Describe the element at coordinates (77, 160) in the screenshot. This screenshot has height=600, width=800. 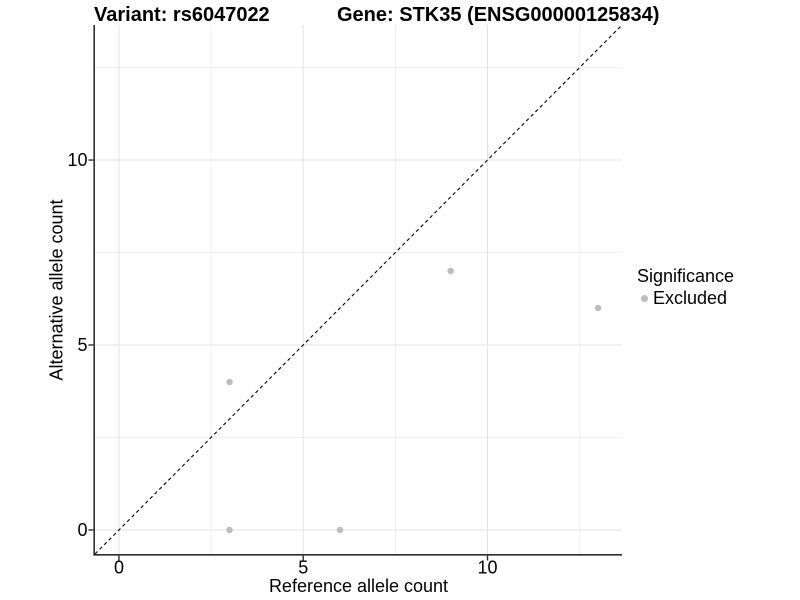
I see `y-tick-label: 10` at that location.